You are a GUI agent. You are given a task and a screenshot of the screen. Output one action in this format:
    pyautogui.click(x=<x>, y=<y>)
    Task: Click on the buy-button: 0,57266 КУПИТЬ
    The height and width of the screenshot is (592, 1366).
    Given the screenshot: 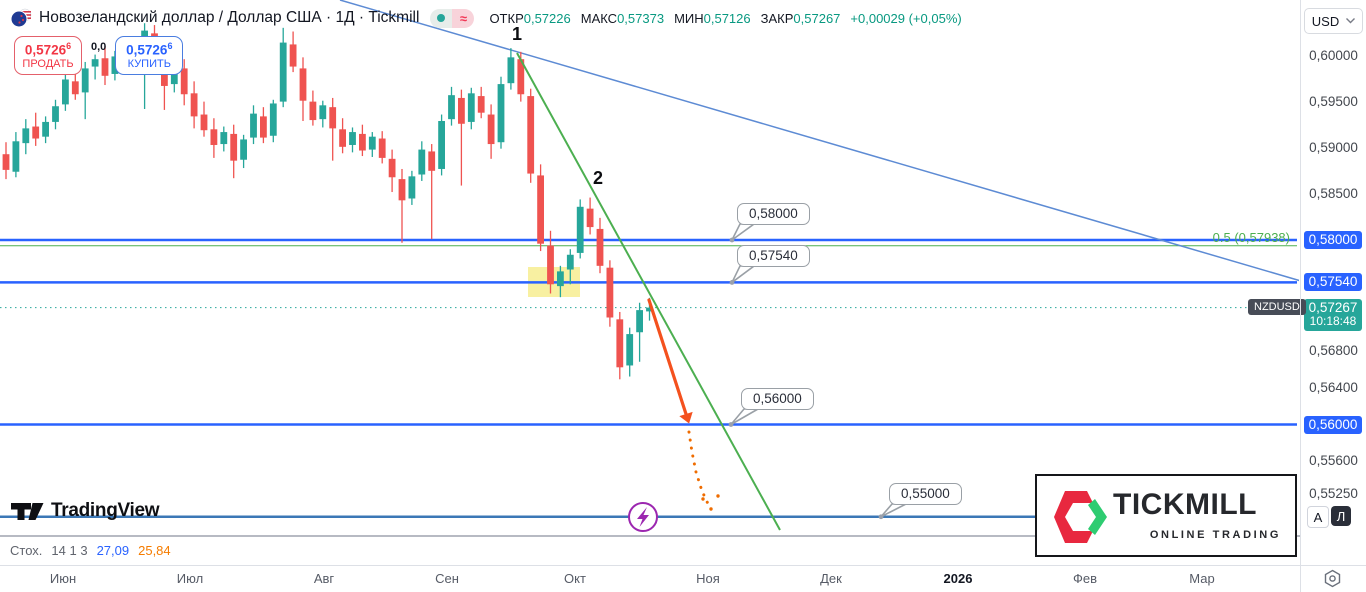 What is the action you would take?
    pyautogui.click(x=149, y=55)
    